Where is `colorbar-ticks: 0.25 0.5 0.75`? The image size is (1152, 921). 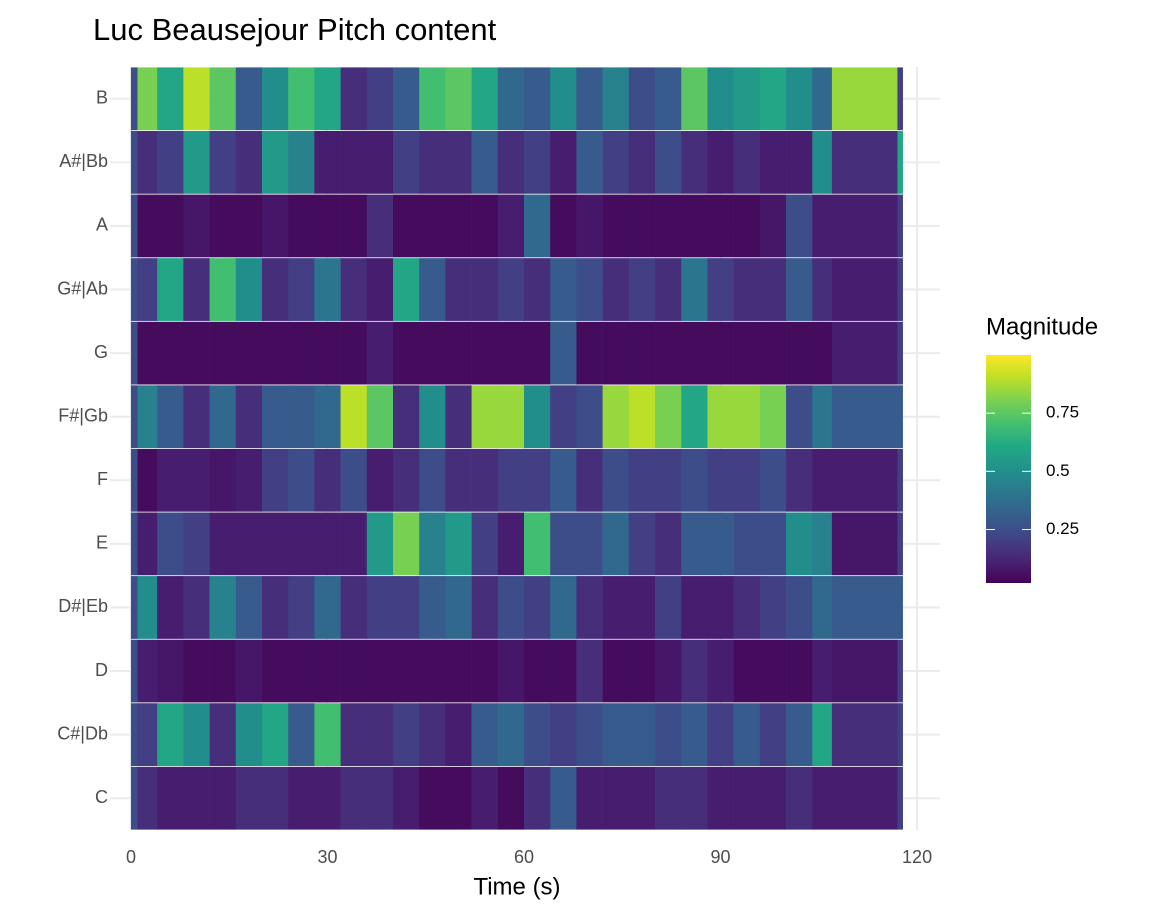
colorbar-ticks: 0.25 0.5 0.75 is located at coordinates (1032, 470).